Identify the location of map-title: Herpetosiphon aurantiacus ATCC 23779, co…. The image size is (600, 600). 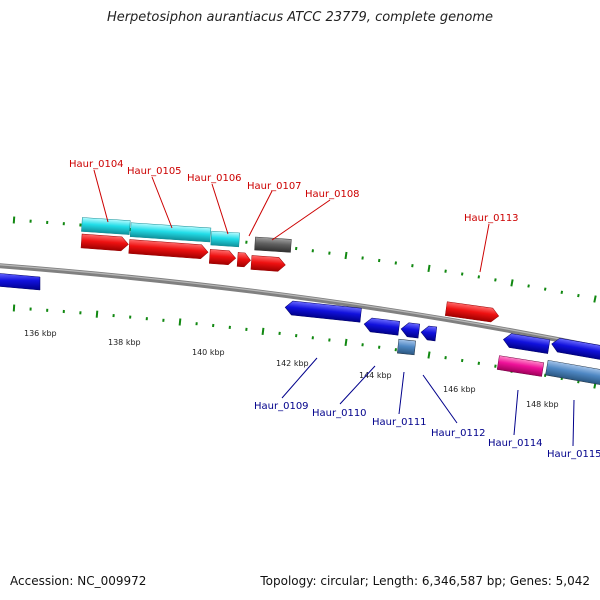
(300, 17).